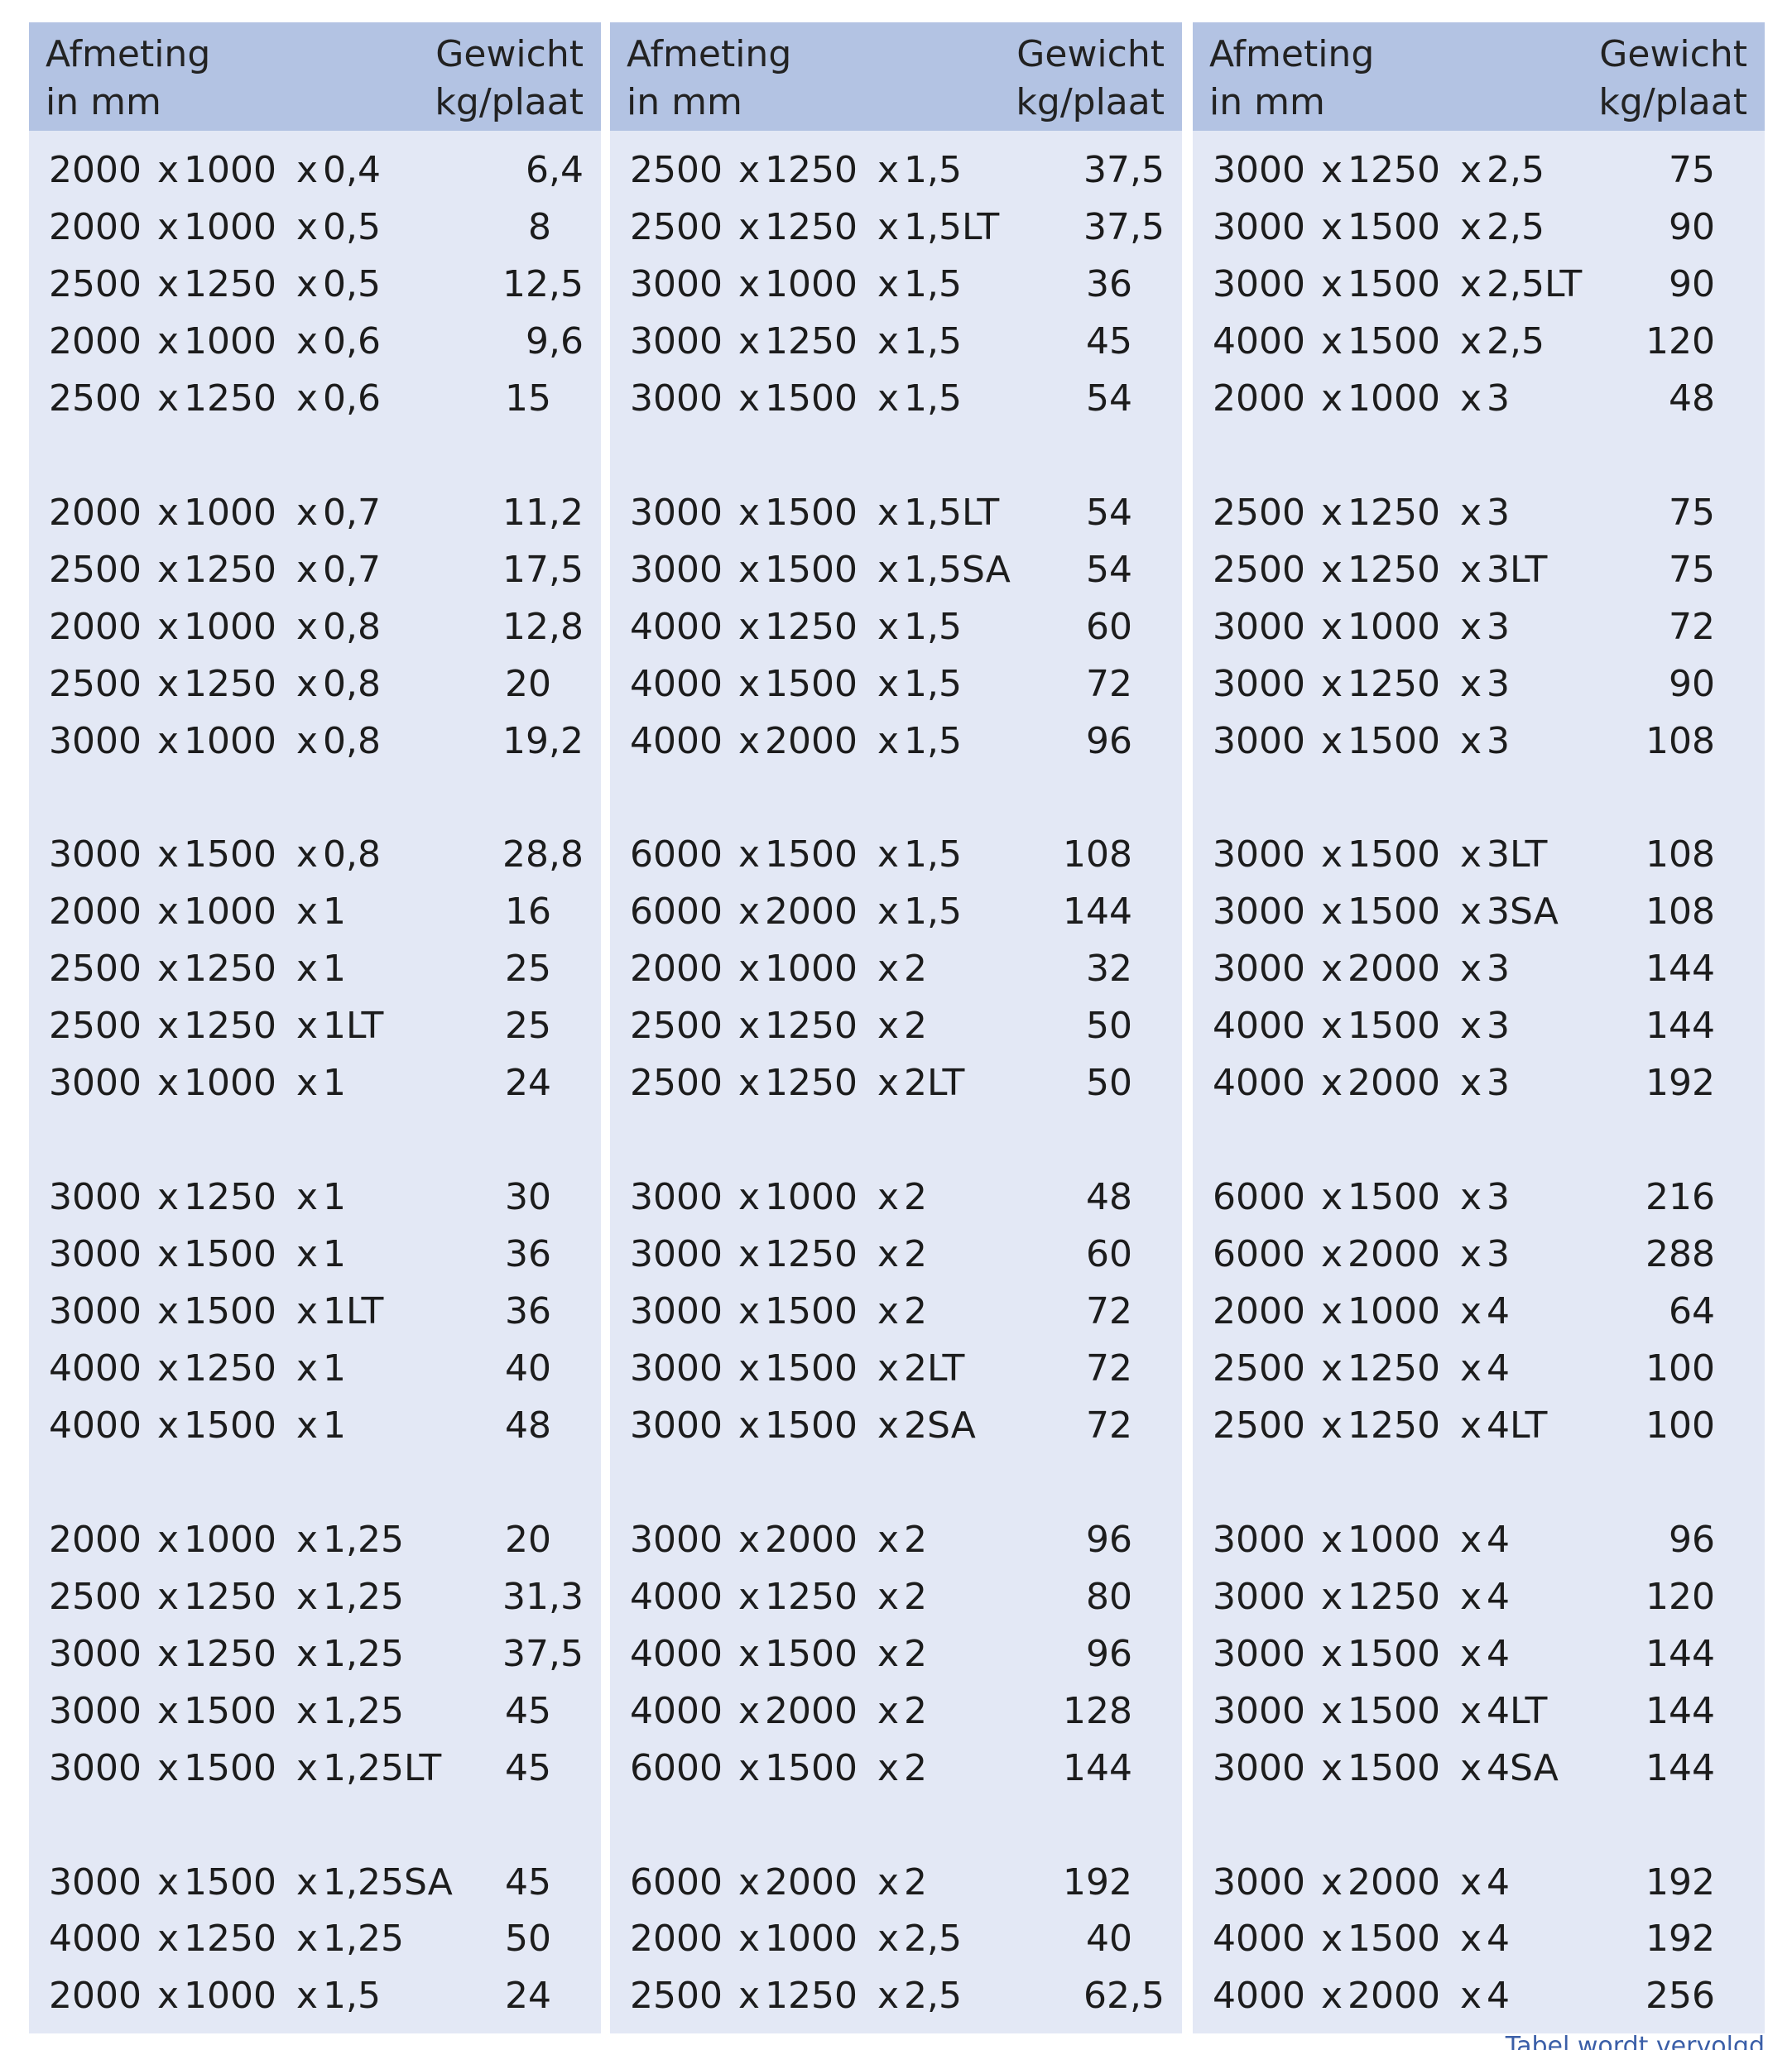 The image size is (1792, 2050). I want to click on header-size-label: in mm, so click(103, 102).